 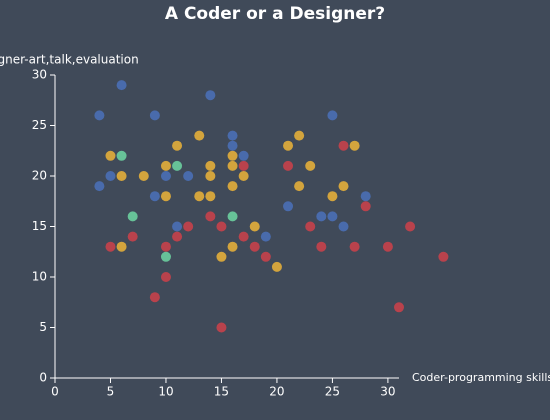 What do you see at coordinates (43, 327) in the screenshot?
I see `y-tick-label: 5` at bounding box center [43, 327].